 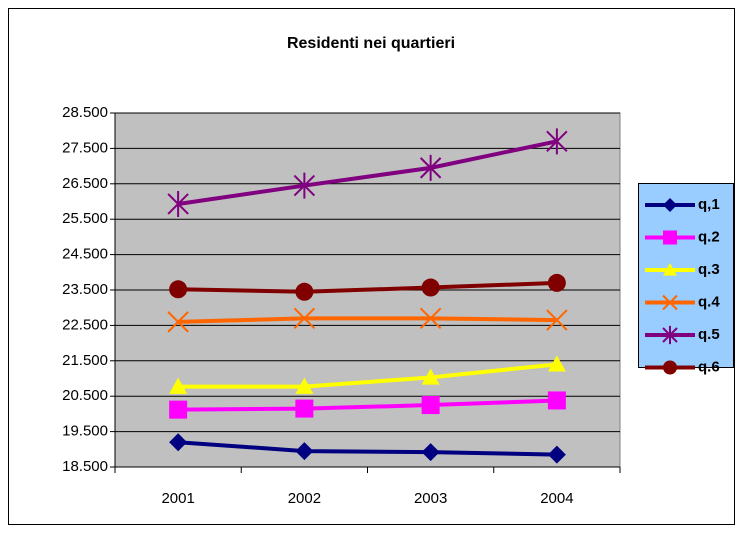 What do you see at coordinates (556, 498) in the screenshot?
I see `x-tick-label: 2004` at bounding box center [556, 498].